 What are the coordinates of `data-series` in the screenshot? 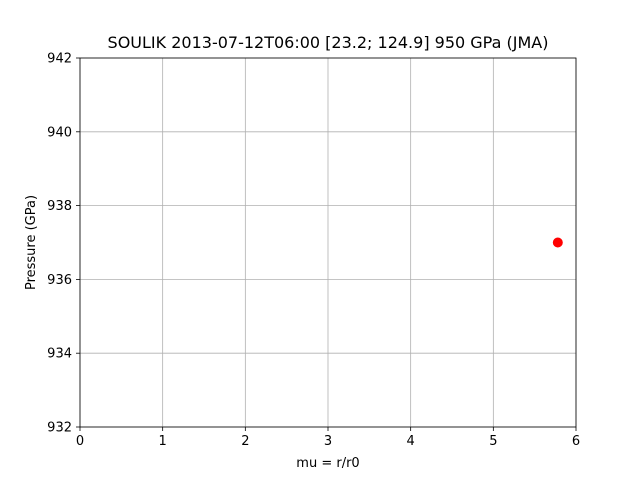 It's located at (557, 242).